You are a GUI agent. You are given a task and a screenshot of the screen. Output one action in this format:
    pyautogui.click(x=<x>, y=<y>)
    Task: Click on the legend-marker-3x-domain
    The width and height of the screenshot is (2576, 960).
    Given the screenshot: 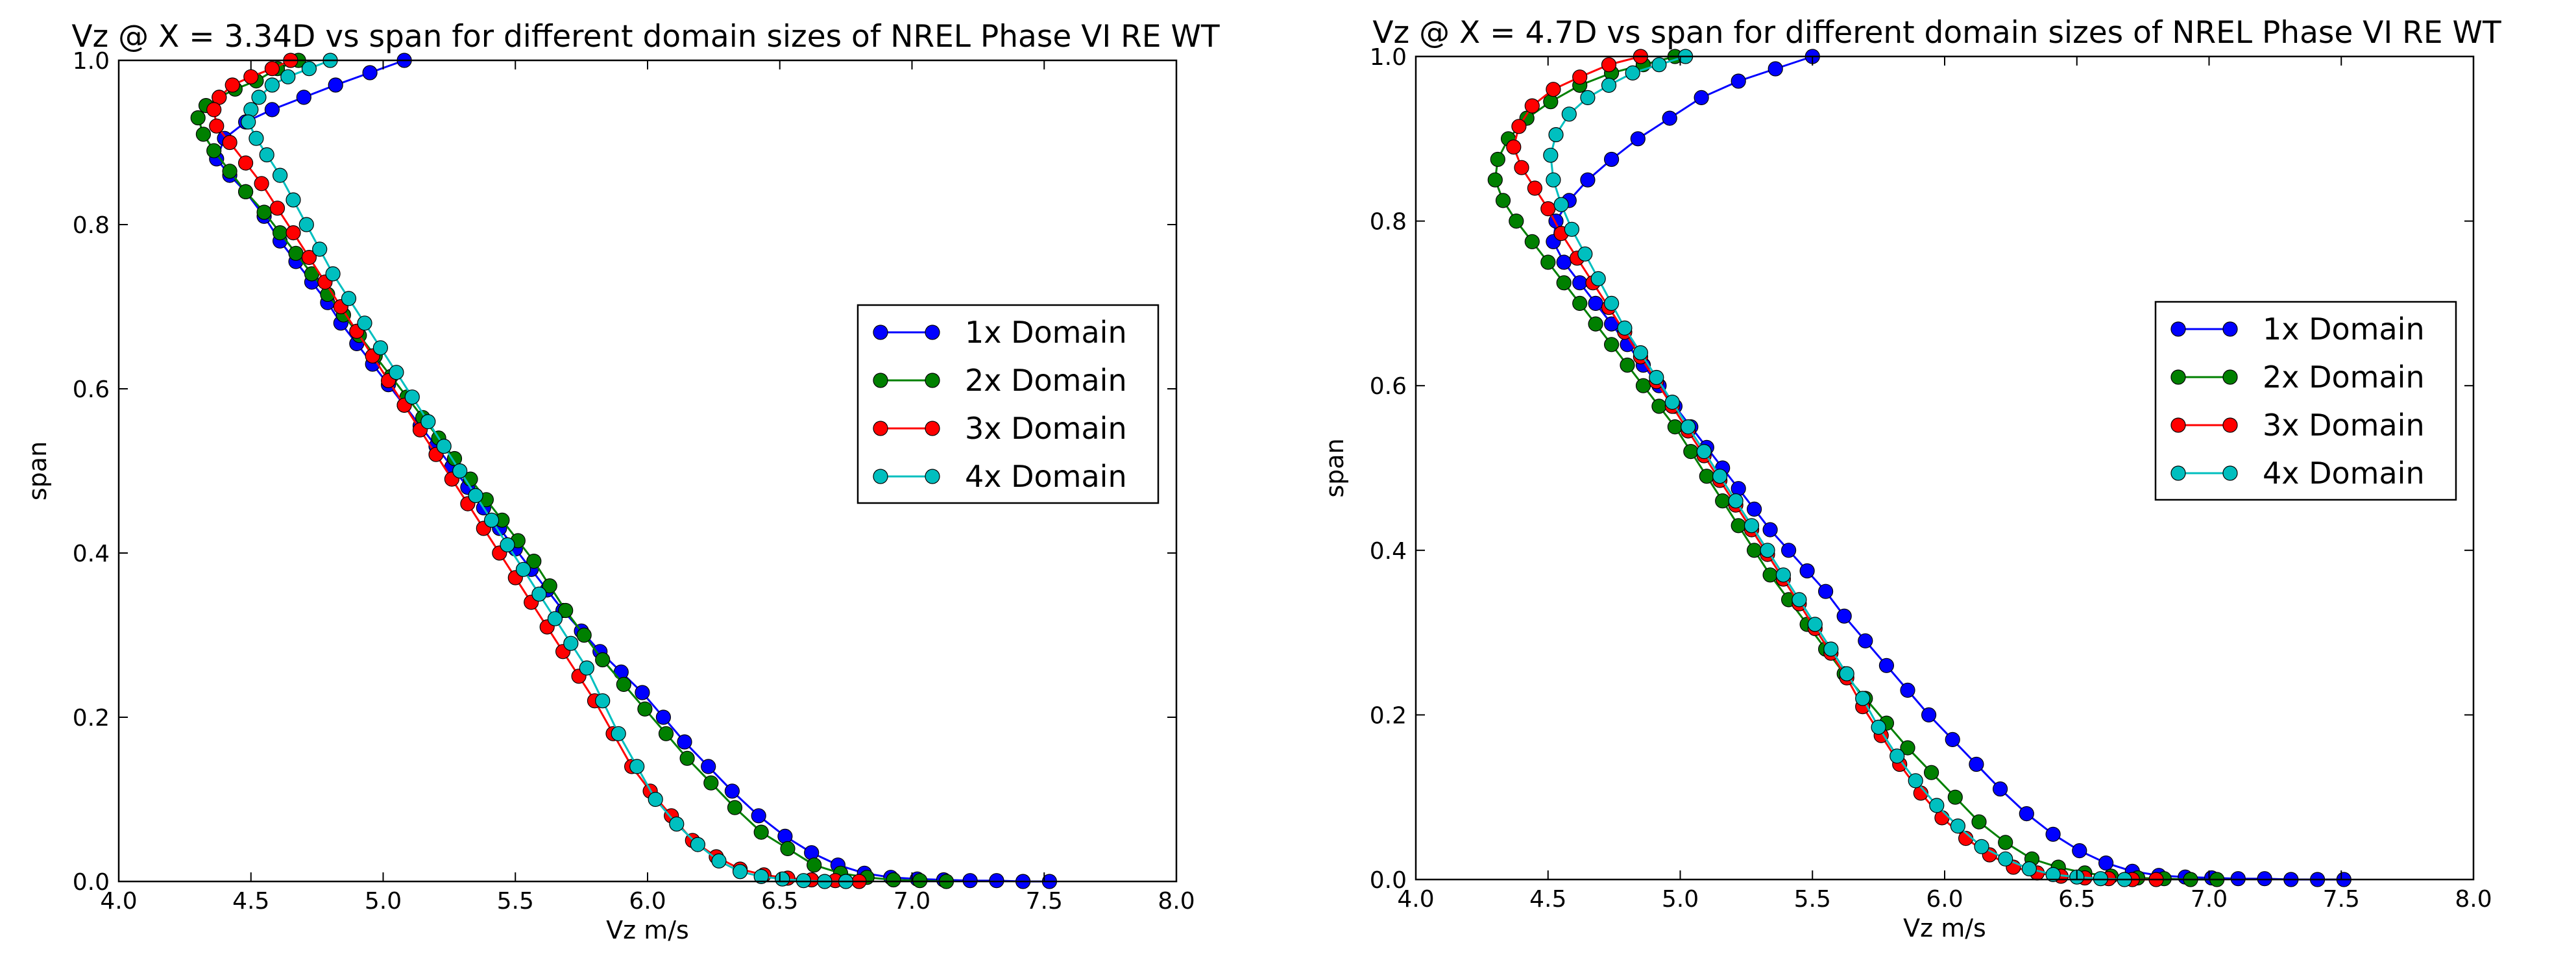 What is the action you would take?
    pyautogui.click(x=2178, y=425)
    